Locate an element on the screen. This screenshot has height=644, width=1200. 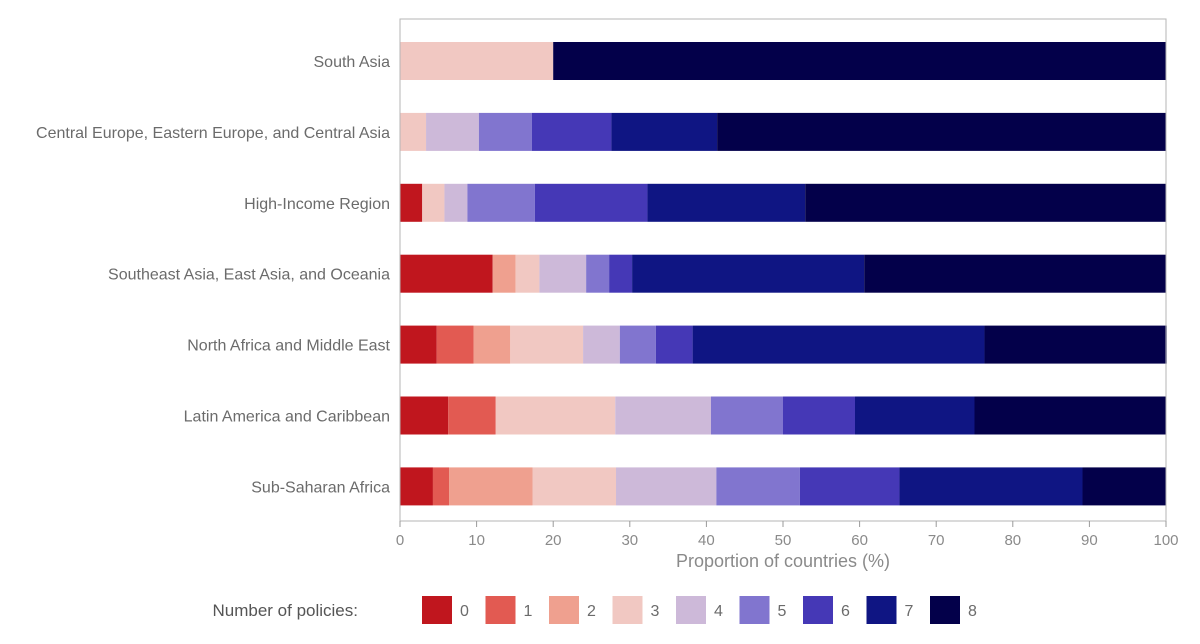
x-axis: 0 10 20 30 40 50 60 70 80 90 100 is located at coordinates (787, 535).